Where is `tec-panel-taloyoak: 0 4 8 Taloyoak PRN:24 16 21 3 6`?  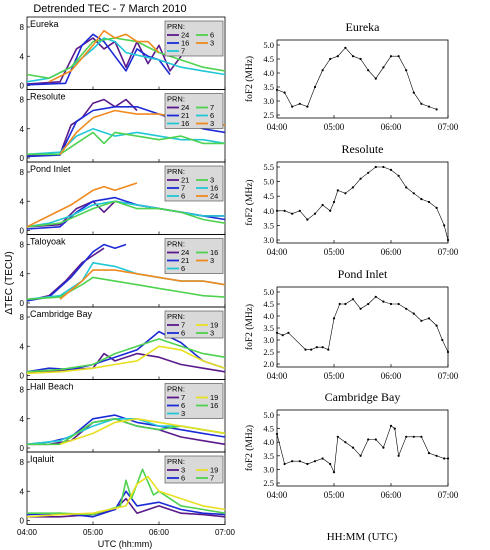 tec-panel-taloyoak: 0 4 8 Taloyoak PRN:24 16 21 3 6 is located at coordinates (123, 271).